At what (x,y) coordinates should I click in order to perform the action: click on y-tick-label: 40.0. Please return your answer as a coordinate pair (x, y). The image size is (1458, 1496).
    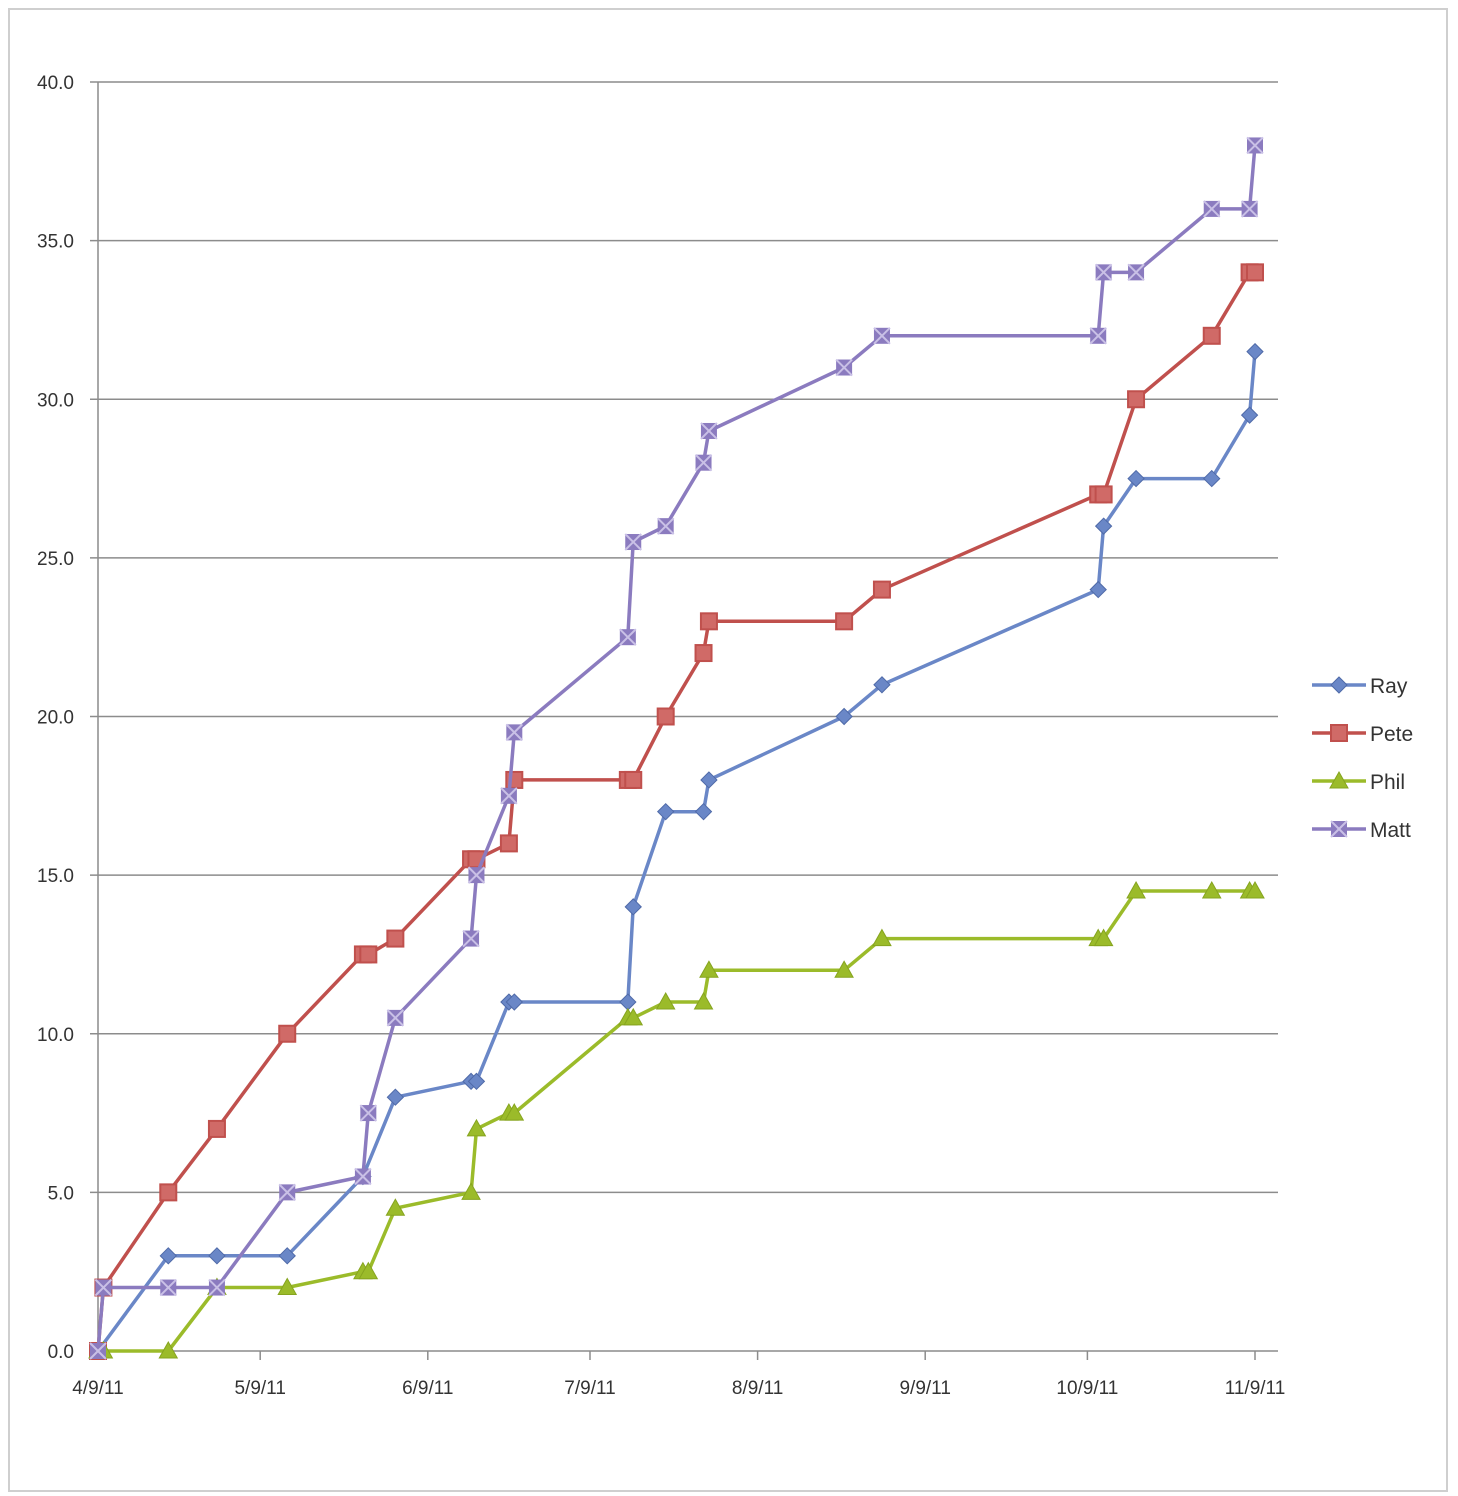
    Looking at the image, I should click on (55, 83).